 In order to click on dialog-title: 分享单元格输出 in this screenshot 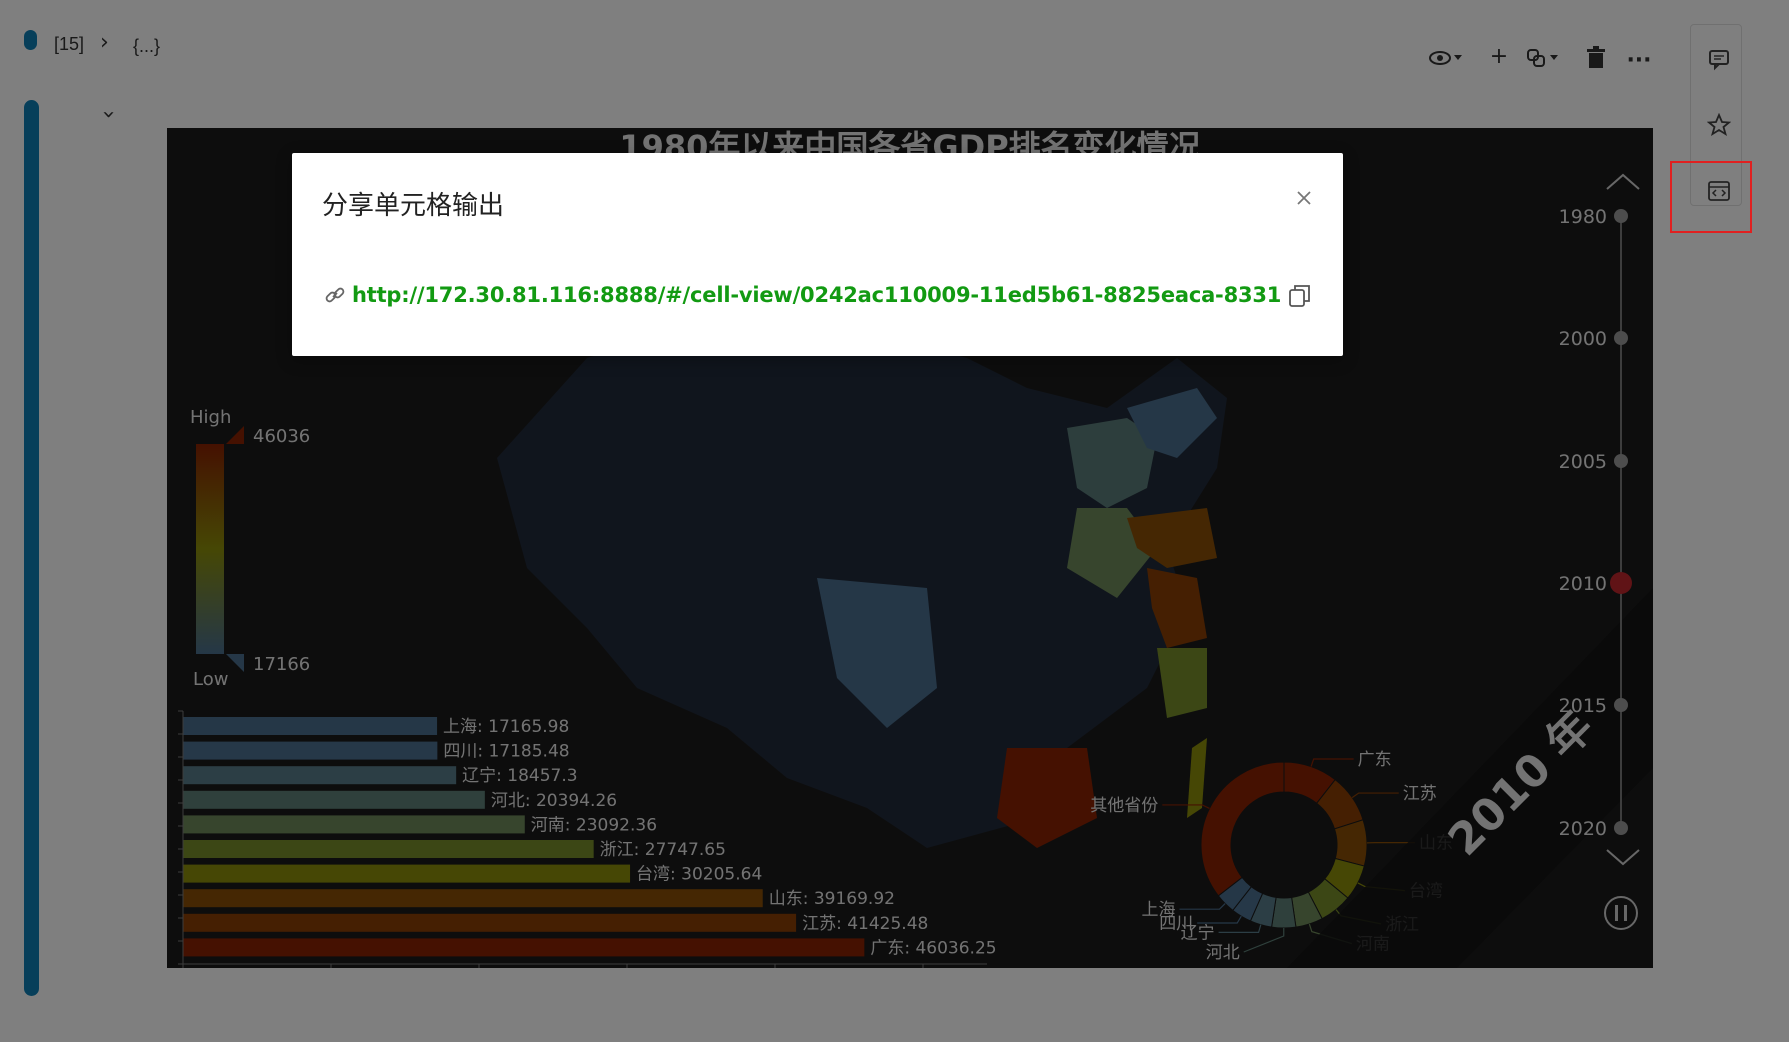, I will do `click(413, 206)`.